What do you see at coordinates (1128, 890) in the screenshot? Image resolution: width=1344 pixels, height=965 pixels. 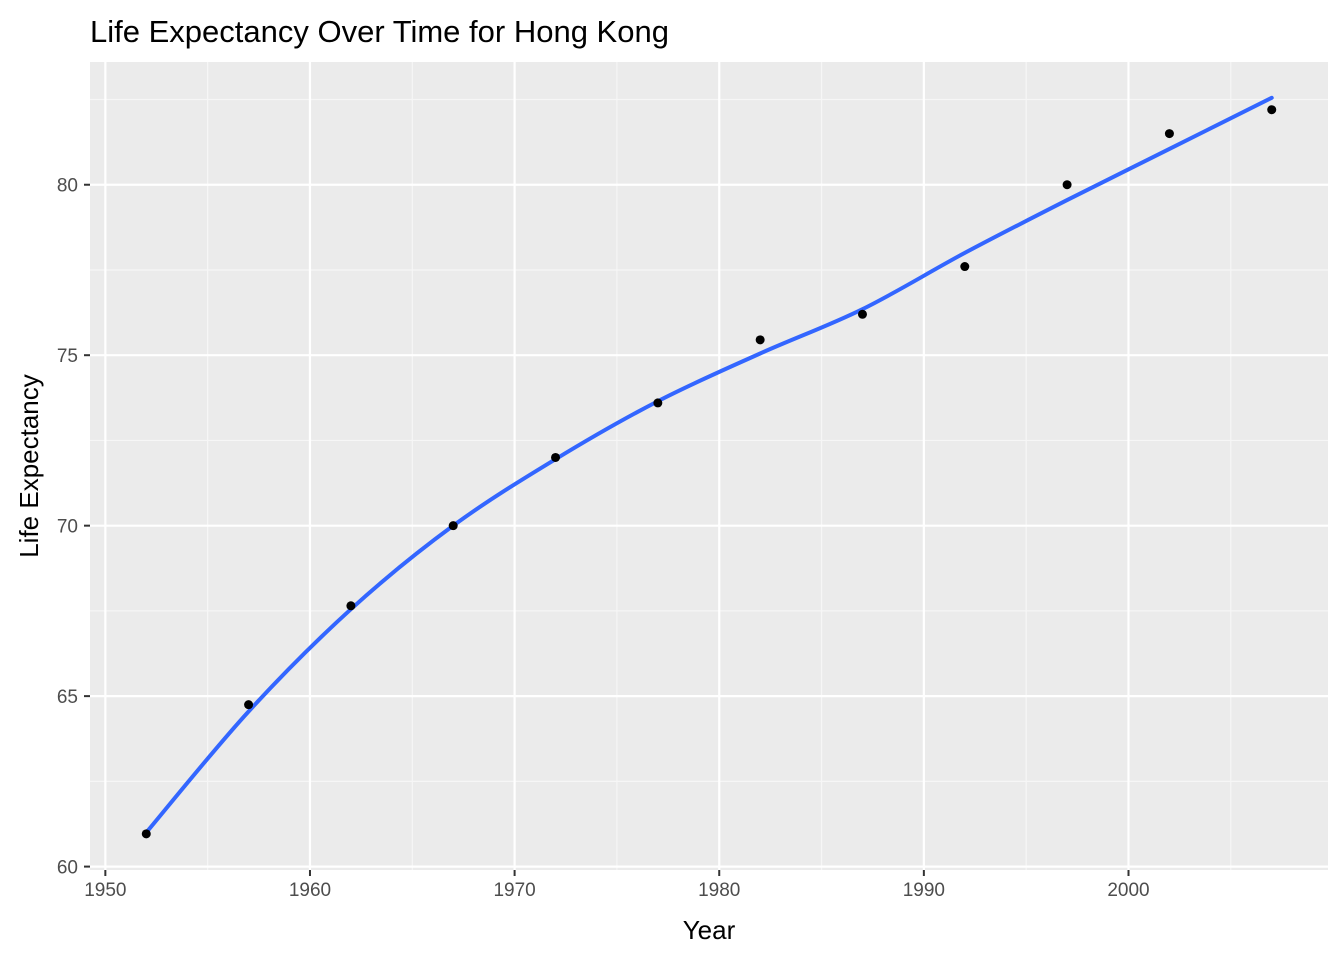 I see `x-tick-label: 2000` at bounding box center [1128, 890].